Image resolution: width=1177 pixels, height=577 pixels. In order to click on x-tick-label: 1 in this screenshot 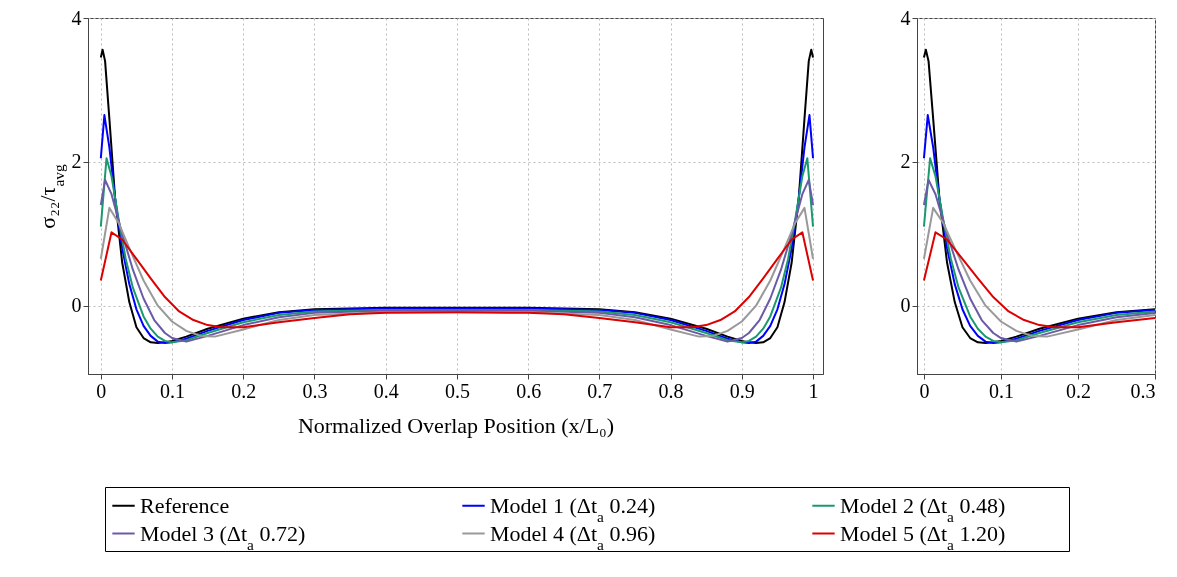, I will do `click(813, 390)`.